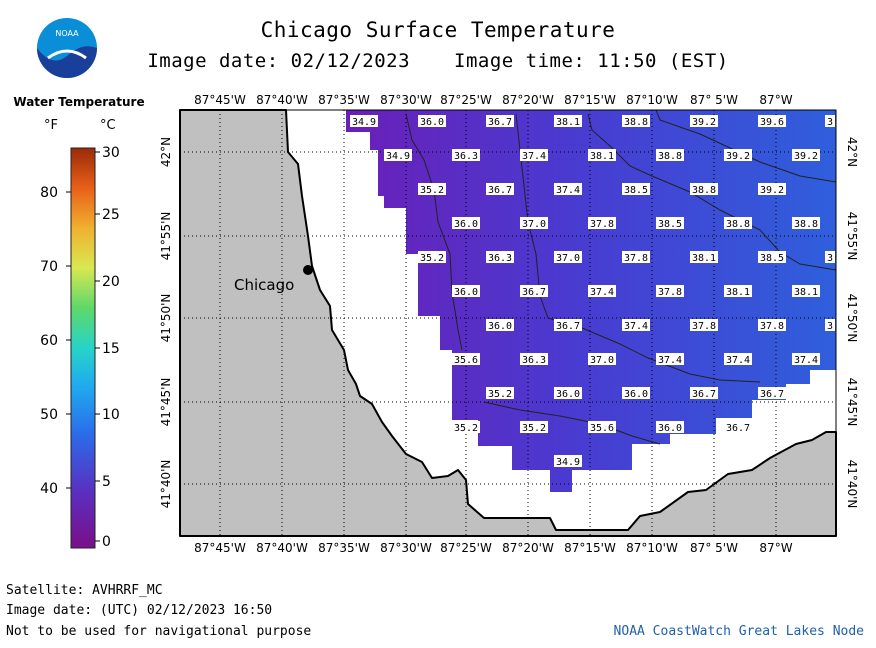  What do you see at coordinates (772, 257) in the screenshot?
I see `temperature-label: 38.5` at bounding box center [772, 257].